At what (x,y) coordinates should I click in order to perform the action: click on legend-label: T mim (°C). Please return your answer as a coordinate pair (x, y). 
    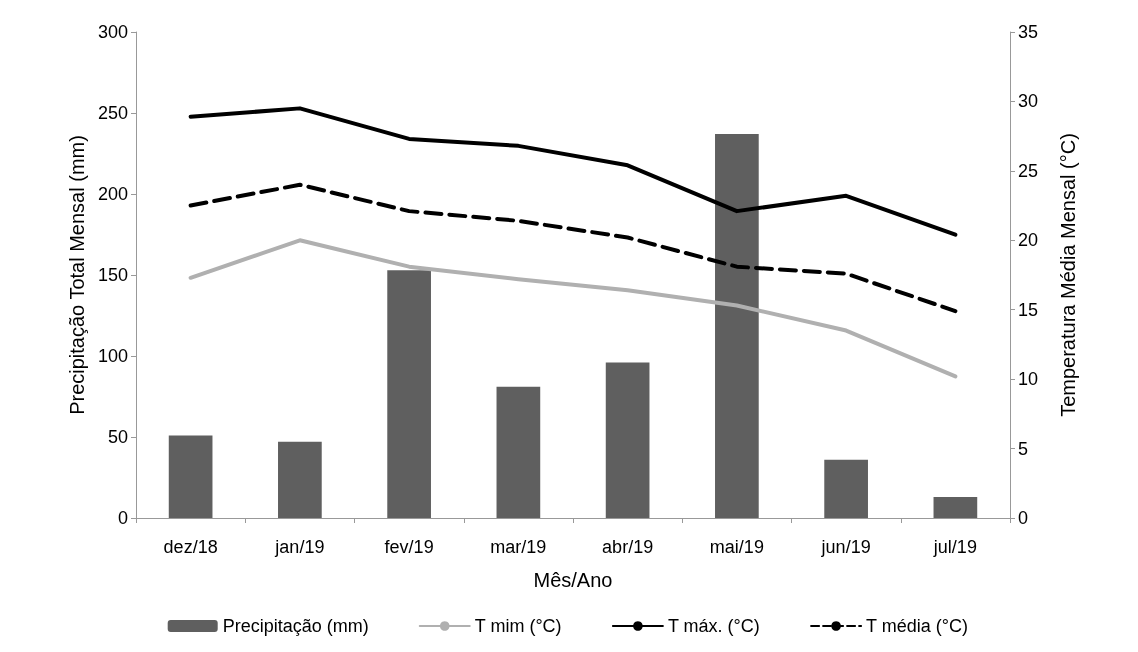
    Looking at the image, I should click on (518, 626).